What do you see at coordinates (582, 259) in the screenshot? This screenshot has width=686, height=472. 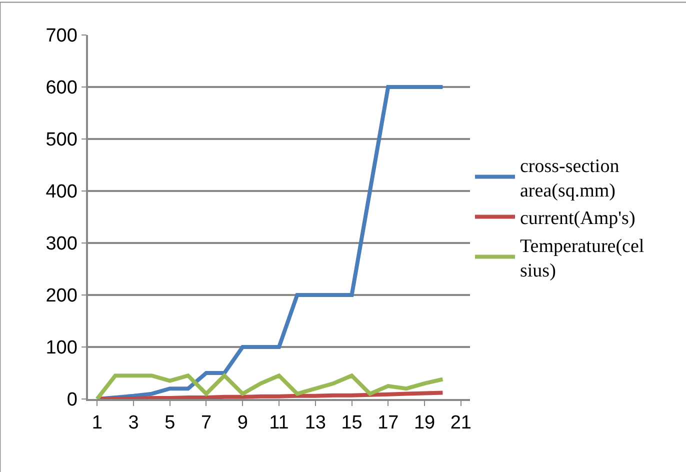 I see `legend-label: Temperature(celsius)` at bounding box center [582, 259].